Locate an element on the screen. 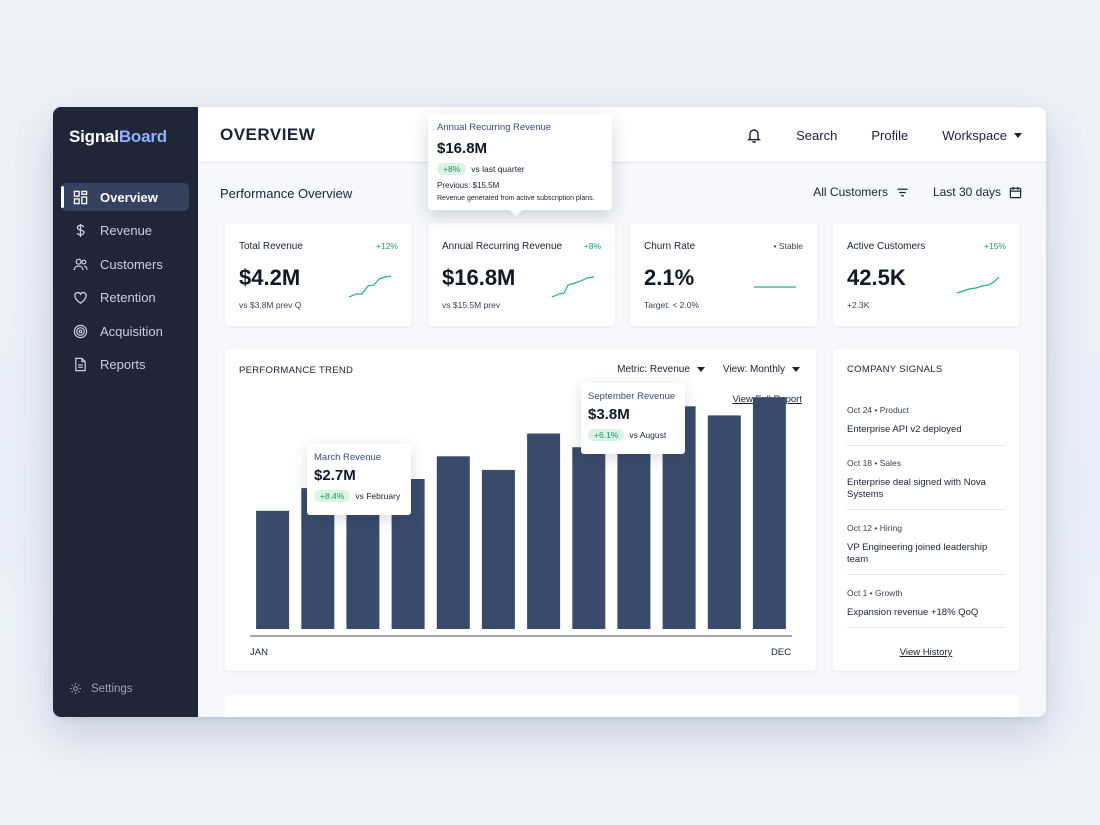 The width and height of the screenshot is (1100, 825). view-label: View: Monthly is located at coordinates (753, 369).